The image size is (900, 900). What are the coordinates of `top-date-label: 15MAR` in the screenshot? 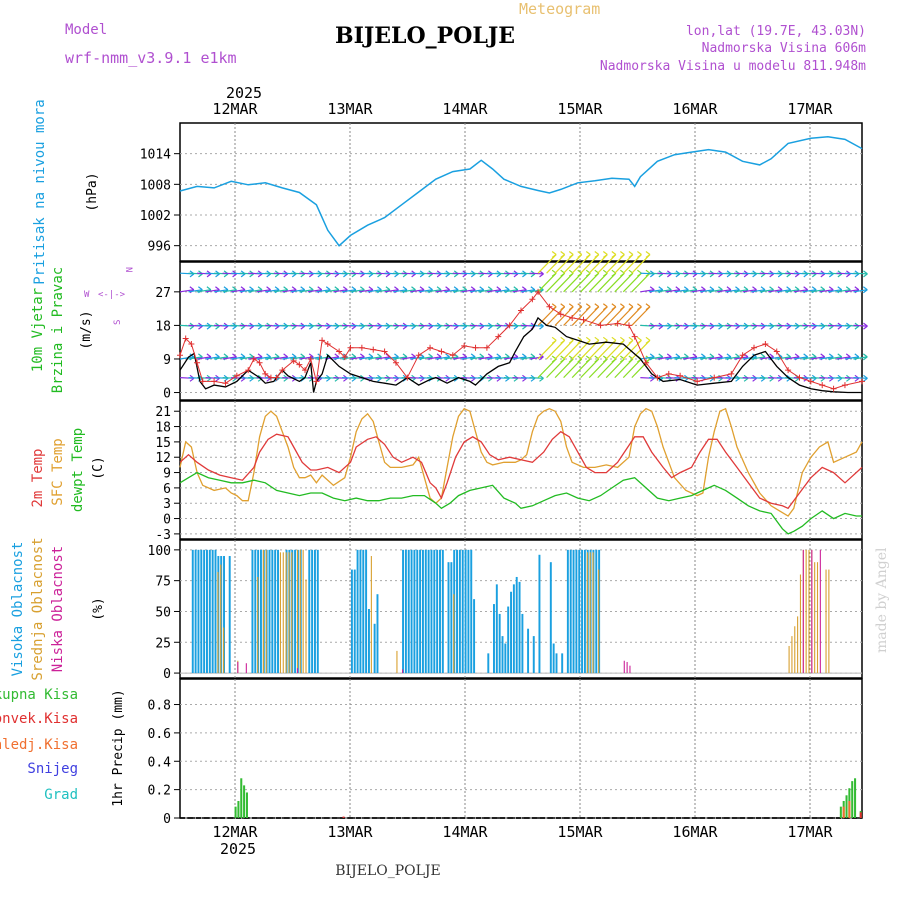 It's located at (580, 109).